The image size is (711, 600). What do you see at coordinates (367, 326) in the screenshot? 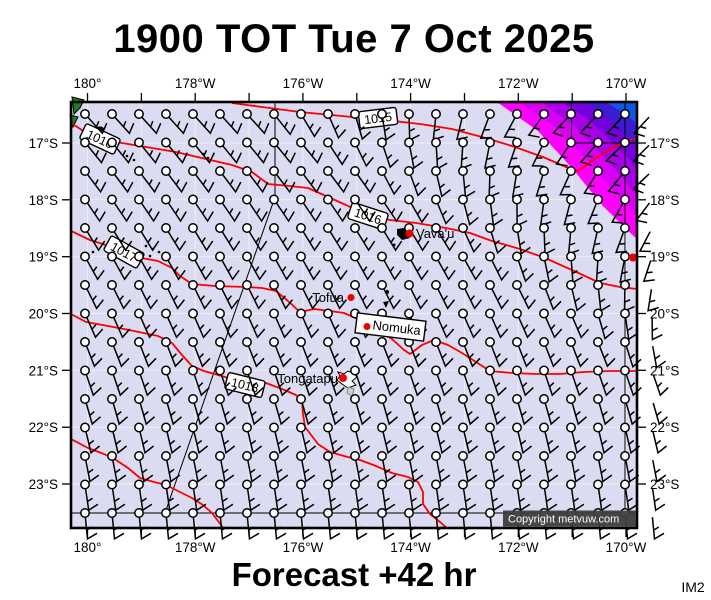
I see `place-marker-dot` at bounding box center [367, 326].